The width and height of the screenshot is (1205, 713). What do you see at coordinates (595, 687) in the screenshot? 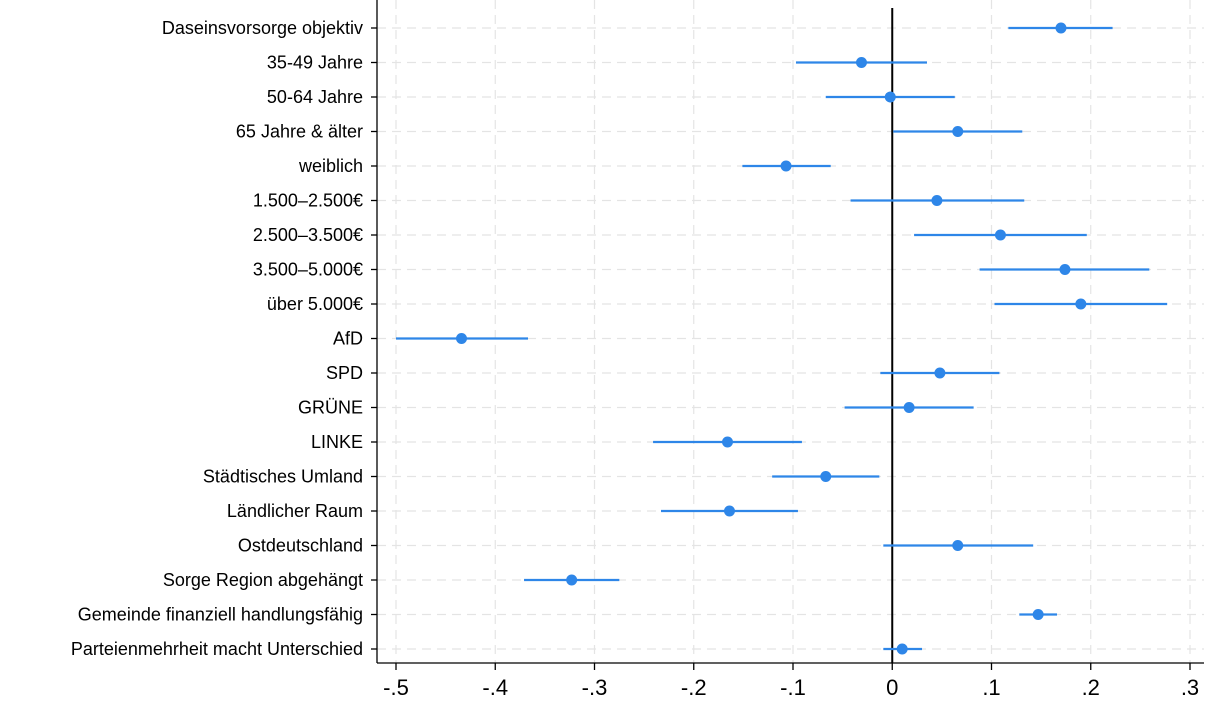
I see `x-tick-label: -.3` at bounding box center [595, 687].